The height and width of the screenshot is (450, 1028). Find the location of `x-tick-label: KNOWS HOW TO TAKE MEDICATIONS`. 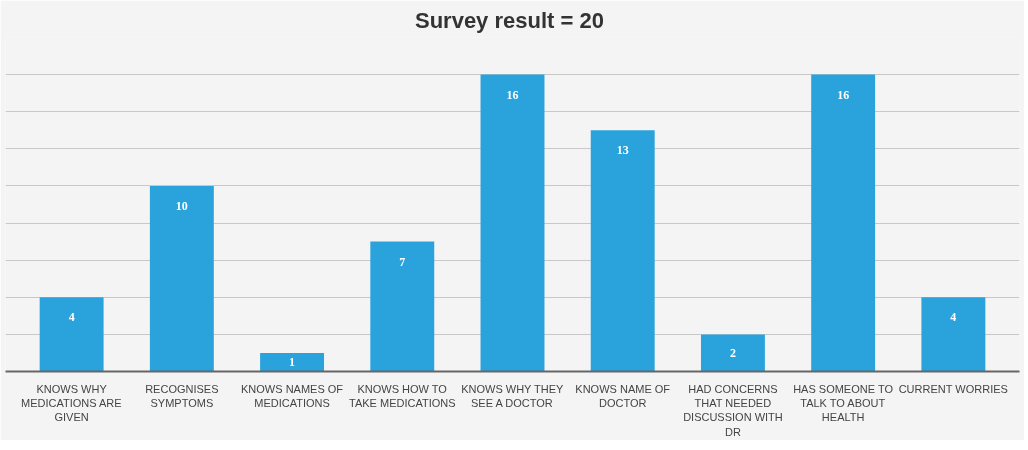

x-tick-label: KNOWS HOW TO TAKE MEDICATIONS is located at coordinates (402, 395).